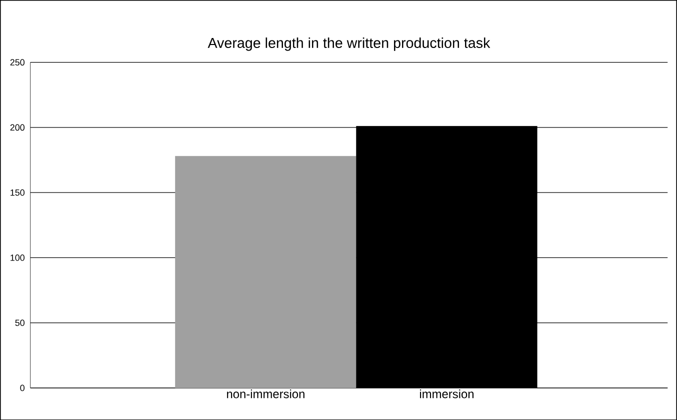 The image size is (677, 420). I want to click on x-tick-label: non-immersion, so click(265, 393).